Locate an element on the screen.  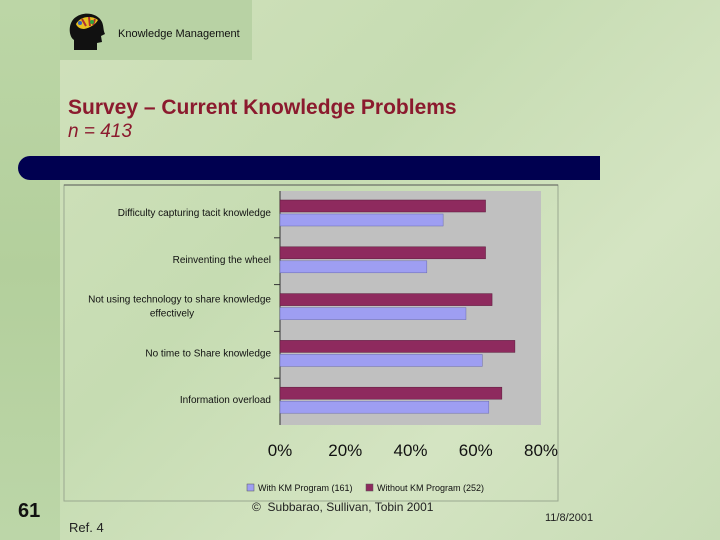
legend-swatch-with is located at coordinates (250, 487).